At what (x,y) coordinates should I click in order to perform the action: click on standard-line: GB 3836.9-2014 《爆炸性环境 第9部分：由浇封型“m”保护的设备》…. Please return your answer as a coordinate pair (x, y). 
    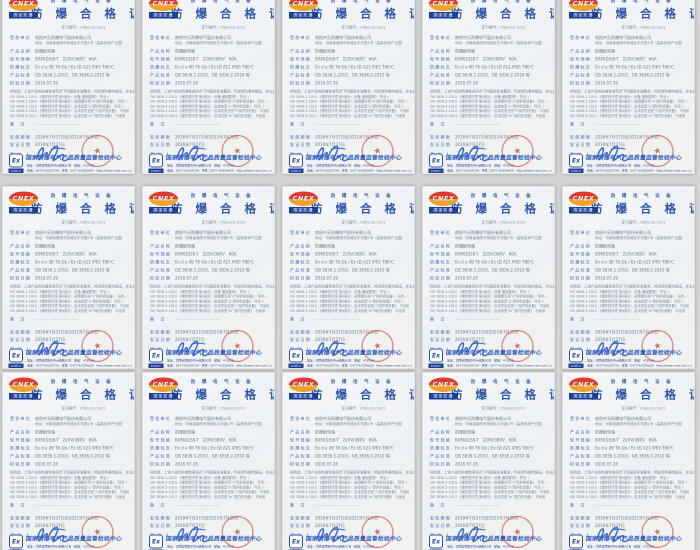
    Looking at the image, I should click on (348, 496).